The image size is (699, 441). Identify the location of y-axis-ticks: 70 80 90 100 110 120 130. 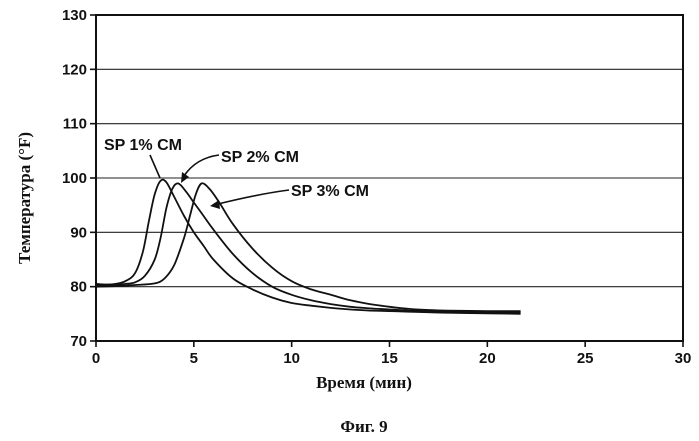
(79, 178).